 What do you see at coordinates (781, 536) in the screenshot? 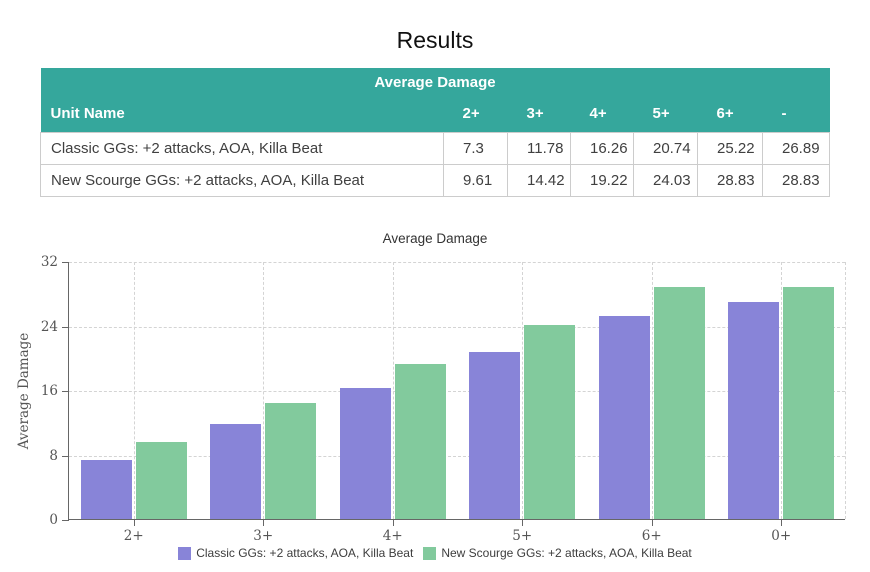
I see `x-axis-tick-label: 0+` at bounding box center [781, 536].